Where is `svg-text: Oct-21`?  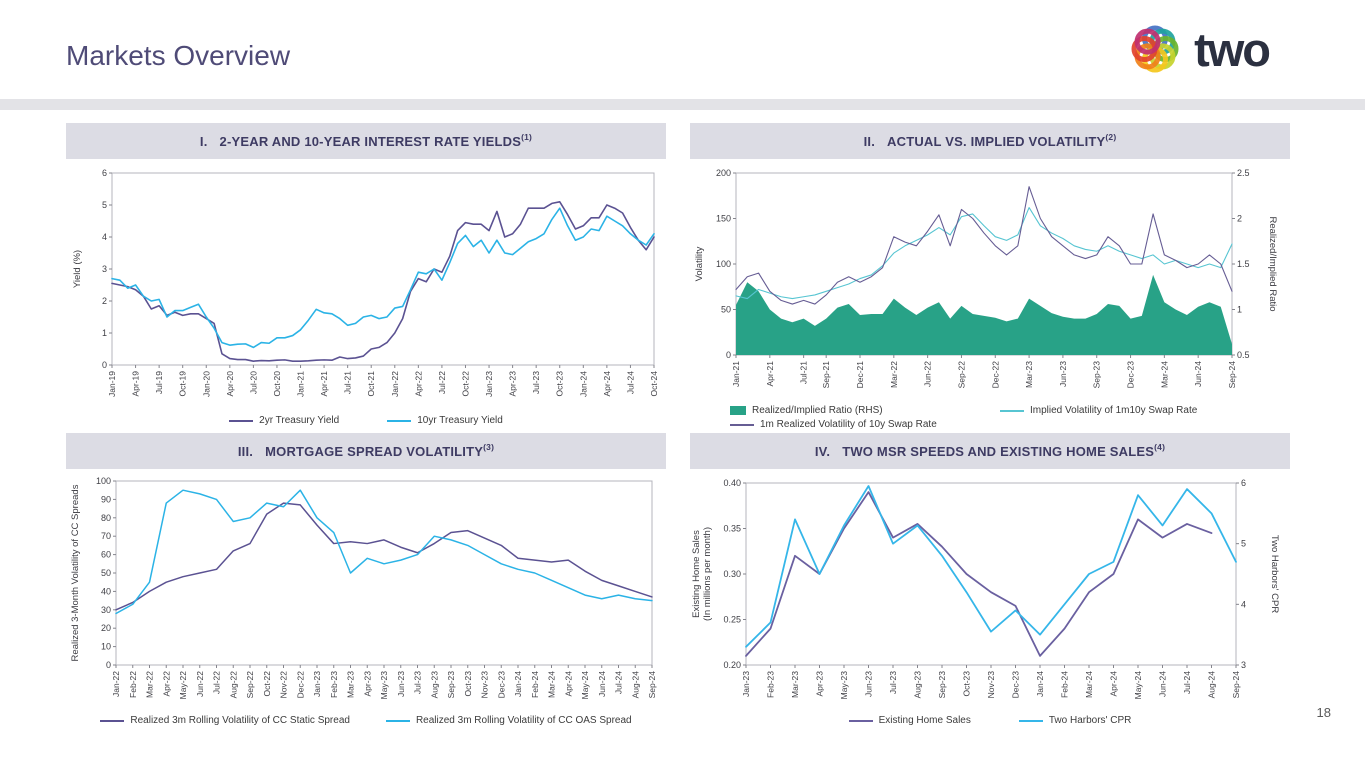
svg-text: Oct-21 is located at coordinates (371, 384).